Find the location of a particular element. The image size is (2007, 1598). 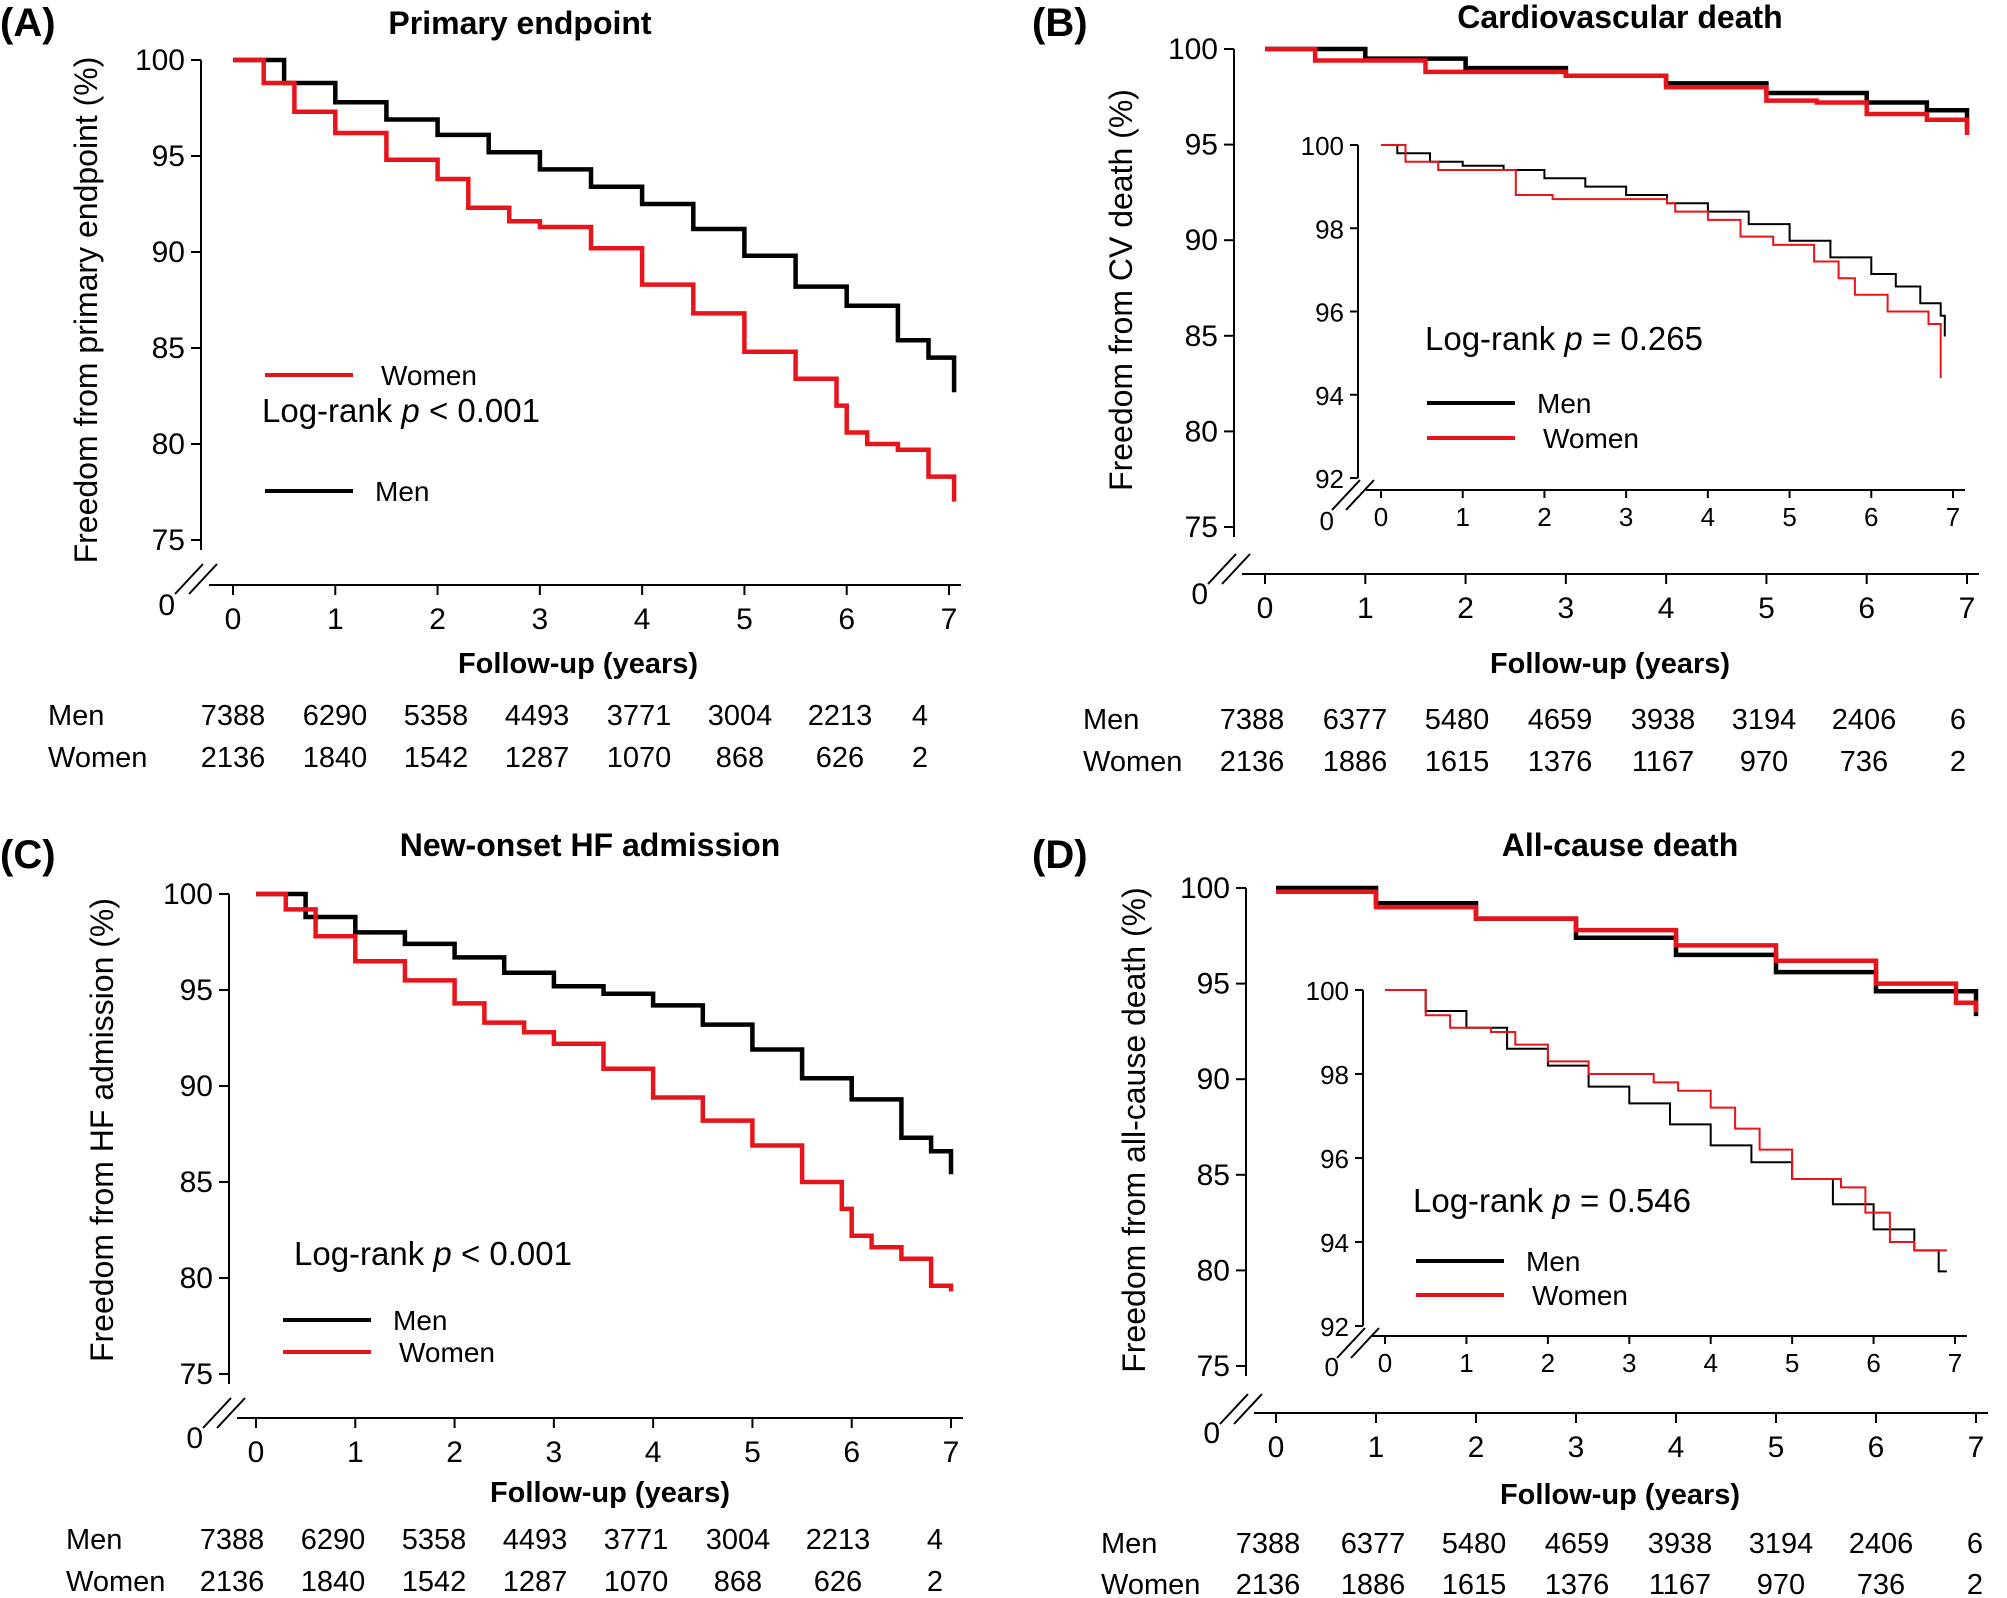

panel-b-inset-y-tick-label: 100 is located at coordinates (1322, 146).